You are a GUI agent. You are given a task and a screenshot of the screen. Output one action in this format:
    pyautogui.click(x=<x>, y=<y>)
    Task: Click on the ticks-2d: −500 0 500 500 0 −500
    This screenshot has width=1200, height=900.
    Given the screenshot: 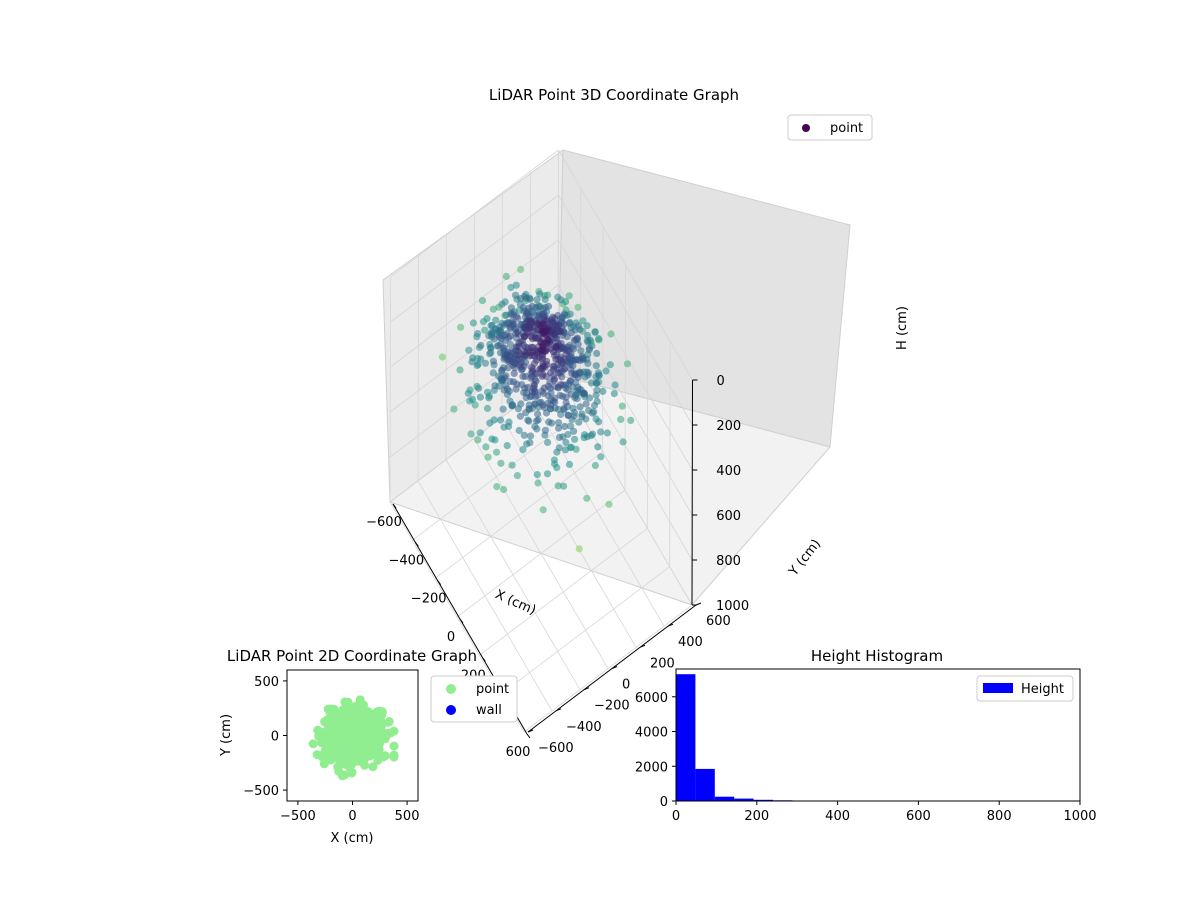 What is the action you would take?
    pyautogui.click(x=331, y=749)
    